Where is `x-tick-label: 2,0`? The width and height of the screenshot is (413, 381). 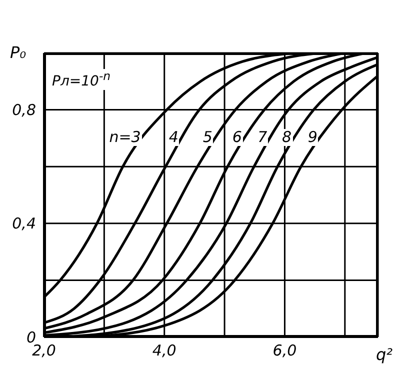
x-tick-label: 2,0 is located at coordinates (44, 351).